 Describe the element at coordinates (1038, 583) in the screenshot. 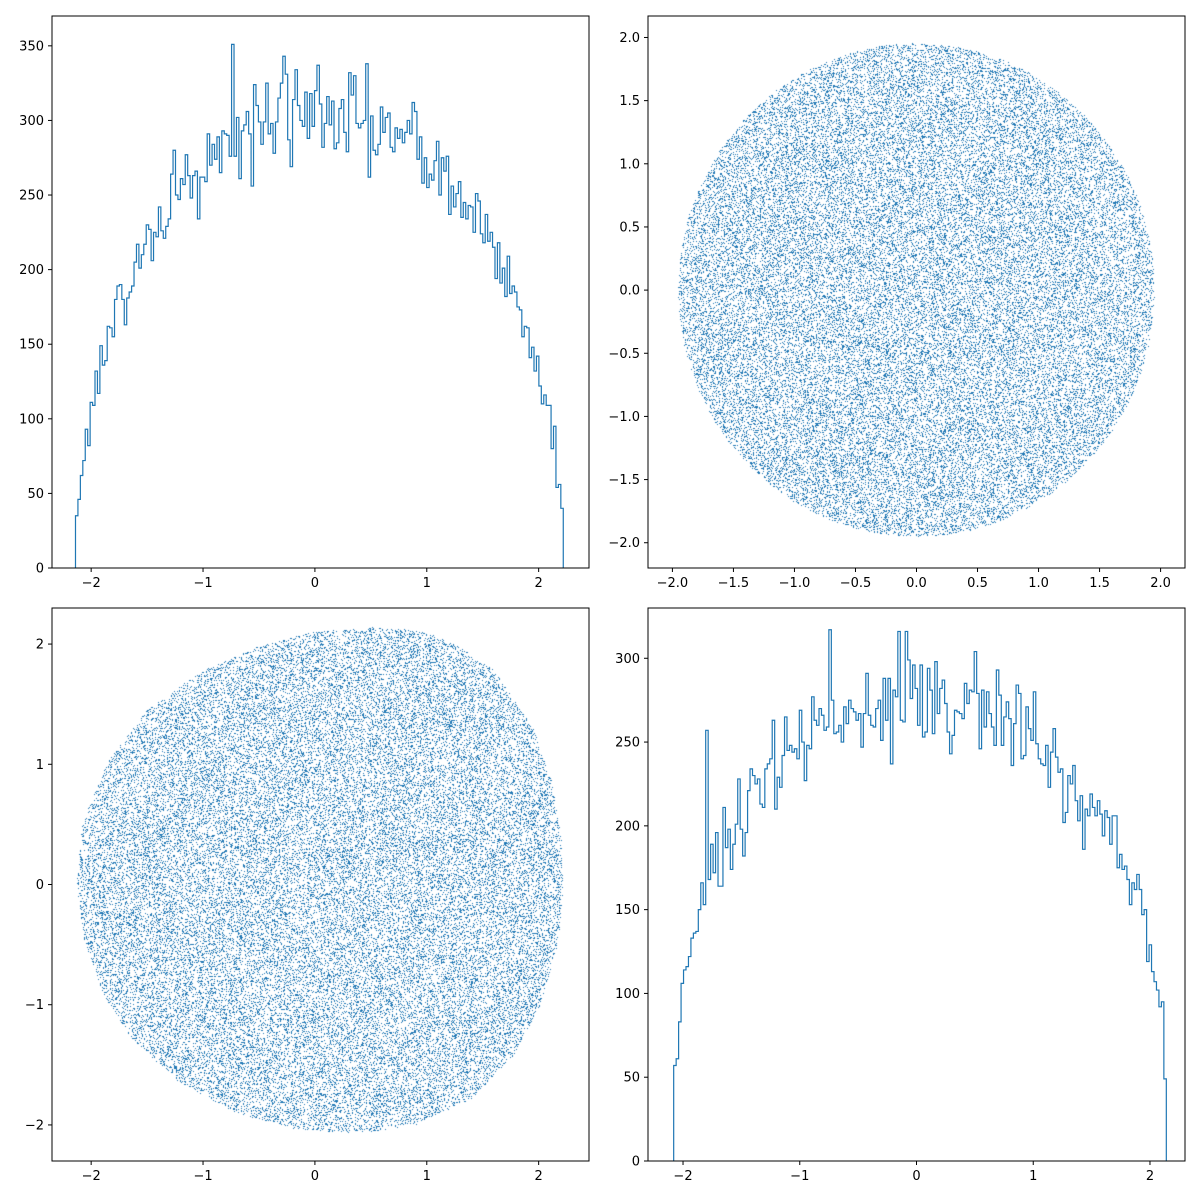

I see `x-tick-label: 1.0` at that location.